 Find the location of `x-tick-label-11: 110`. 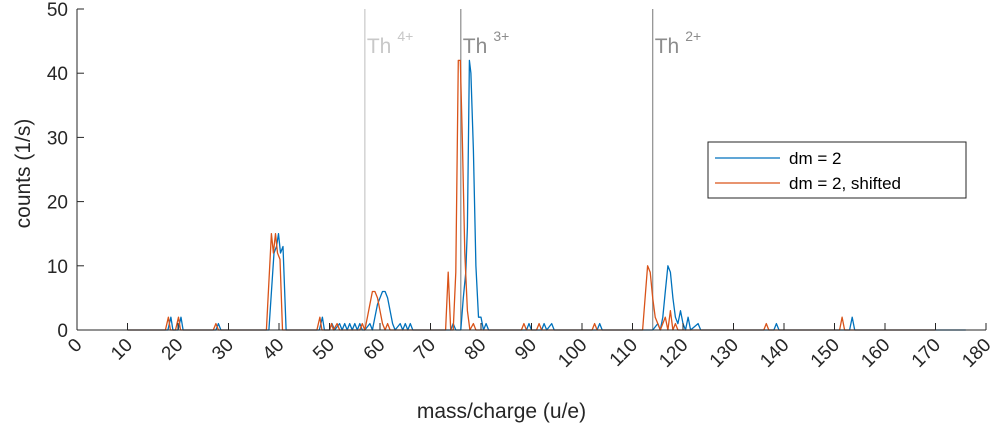

x-tick-label-11: 110 is located at coordinates (624, 353).